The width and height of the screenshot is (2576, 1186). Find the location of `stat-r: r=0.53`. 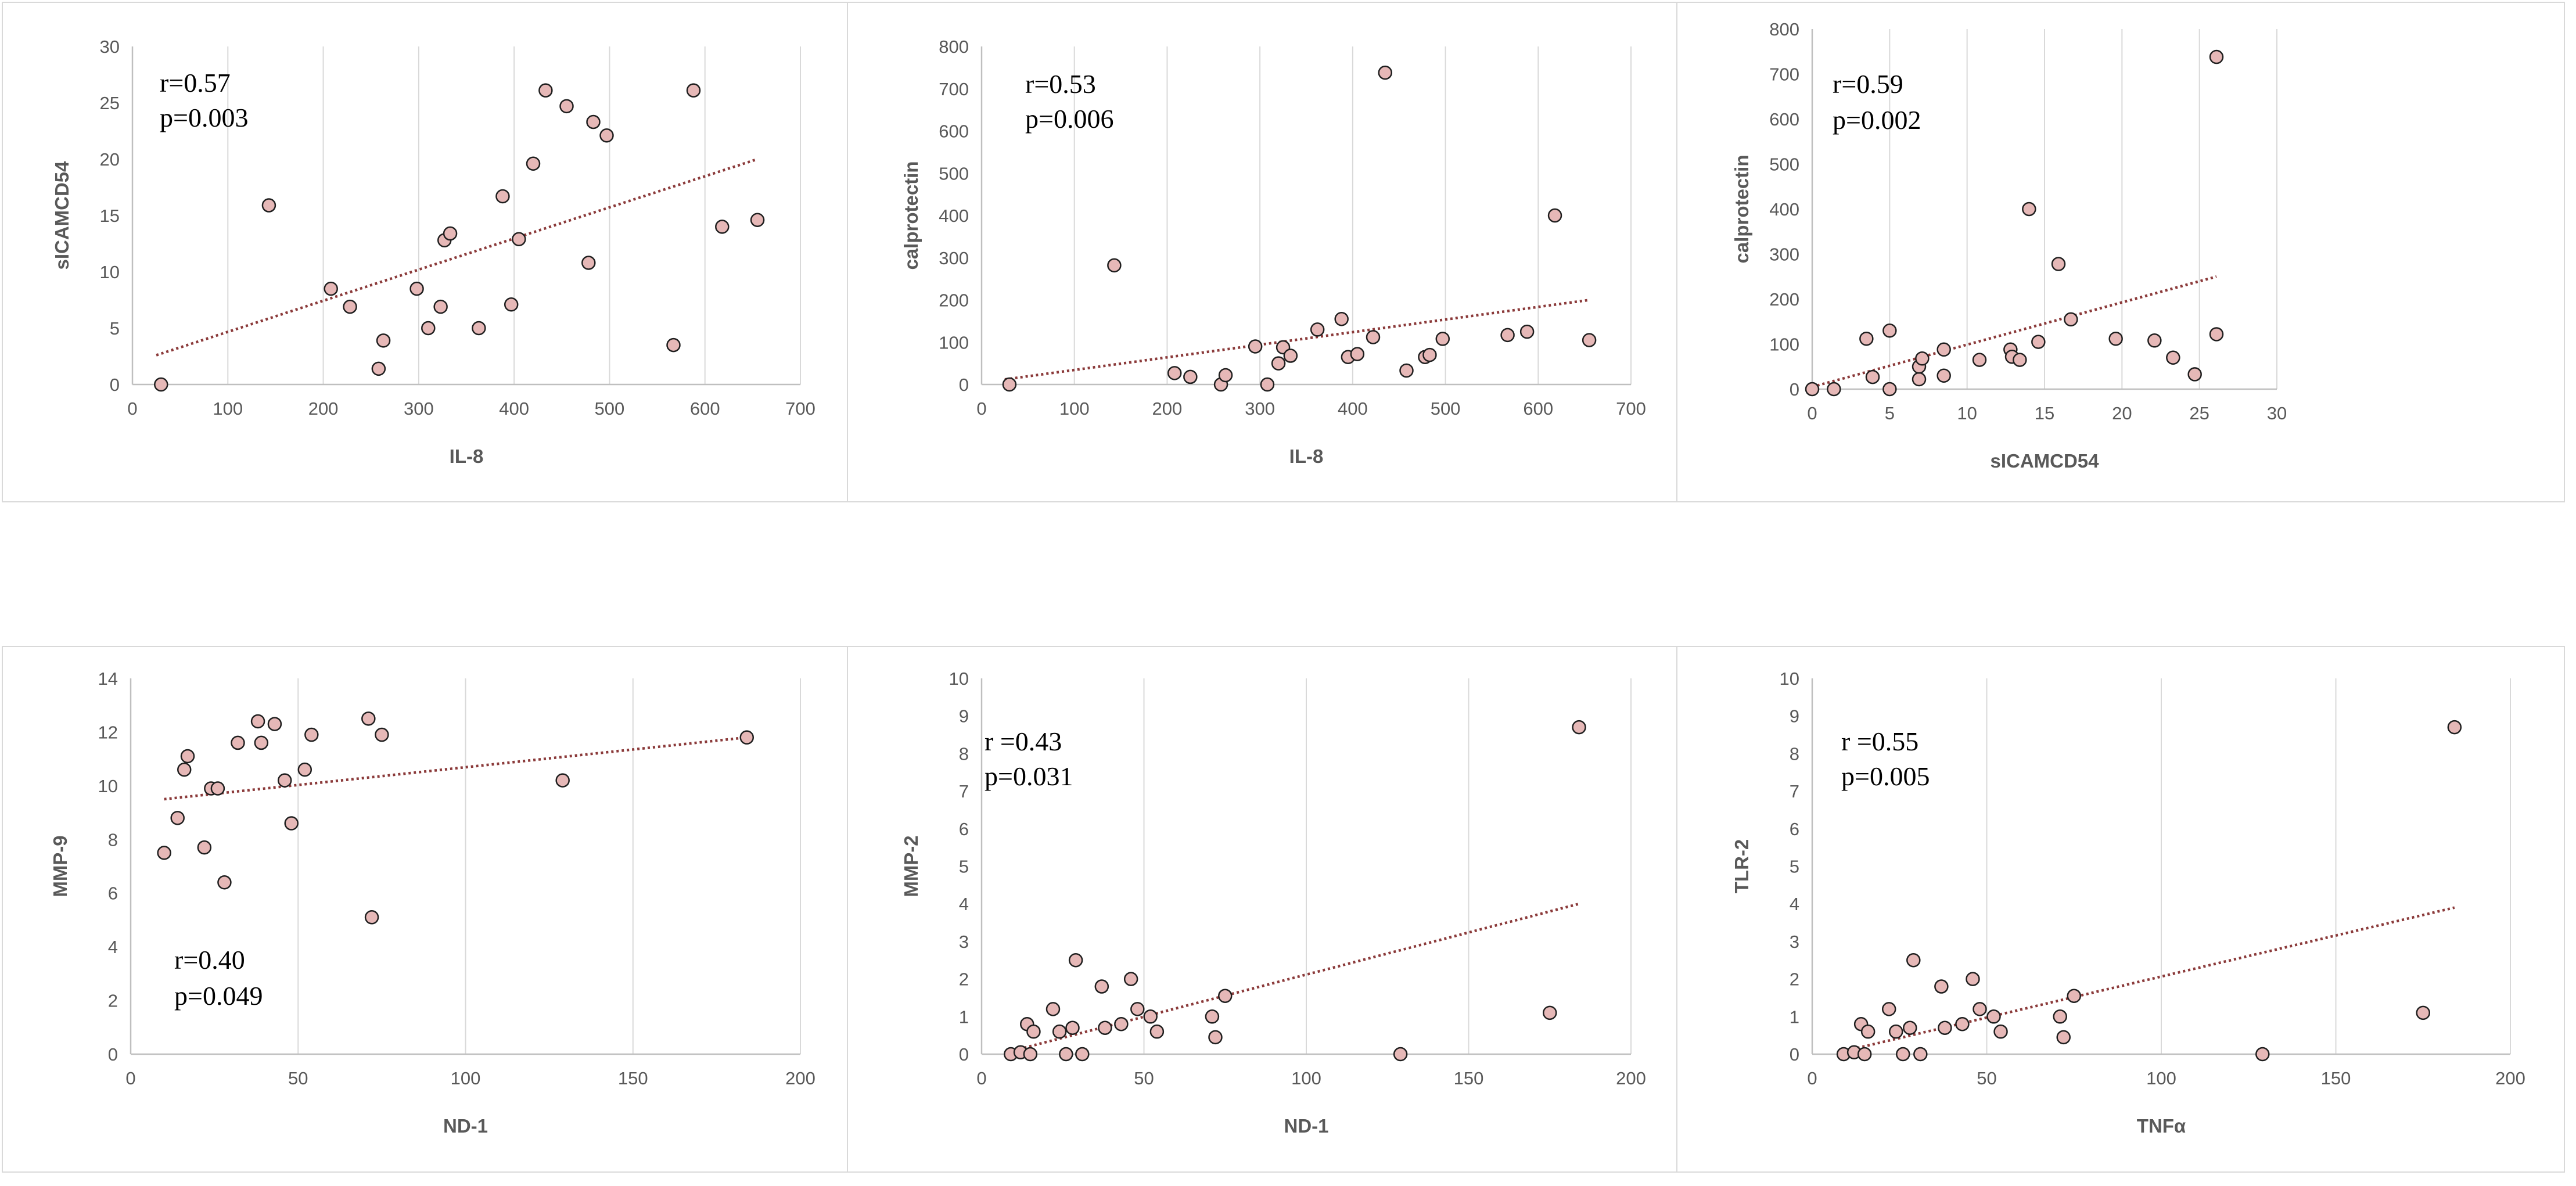

stat-r: r=0.53 is located at coordinates (1060, 84).